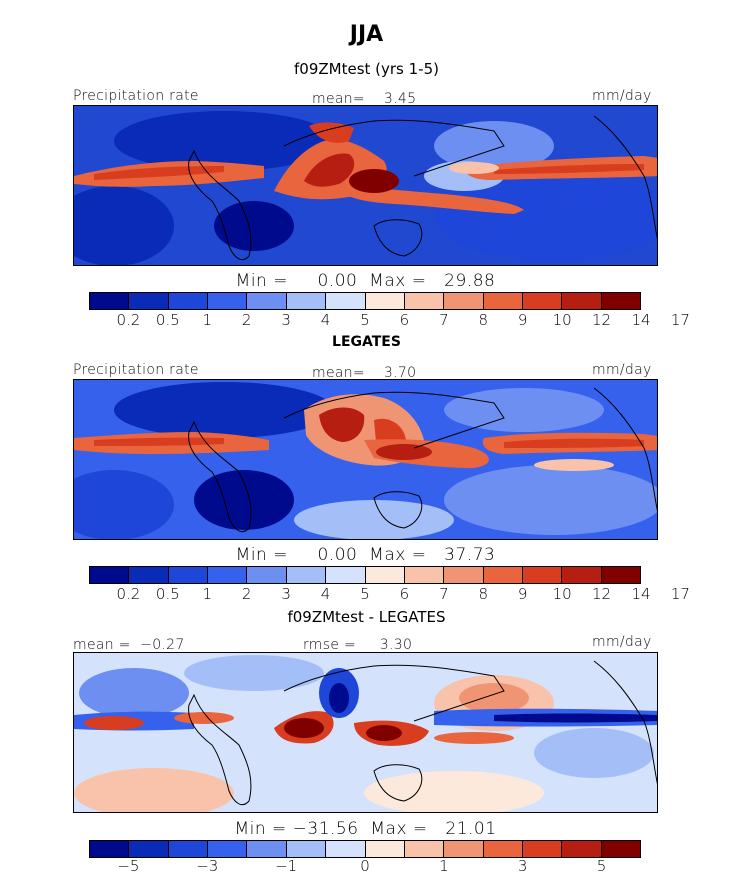 This screenshot has height=877, width=733. Describe the element at coordinates (389, 321) in the screenshot. I see `panel-1-colorbar-ticks: 0.2 0.5 1 2 3 4 5 6 7 8 9 10 12 14 17` at that location.